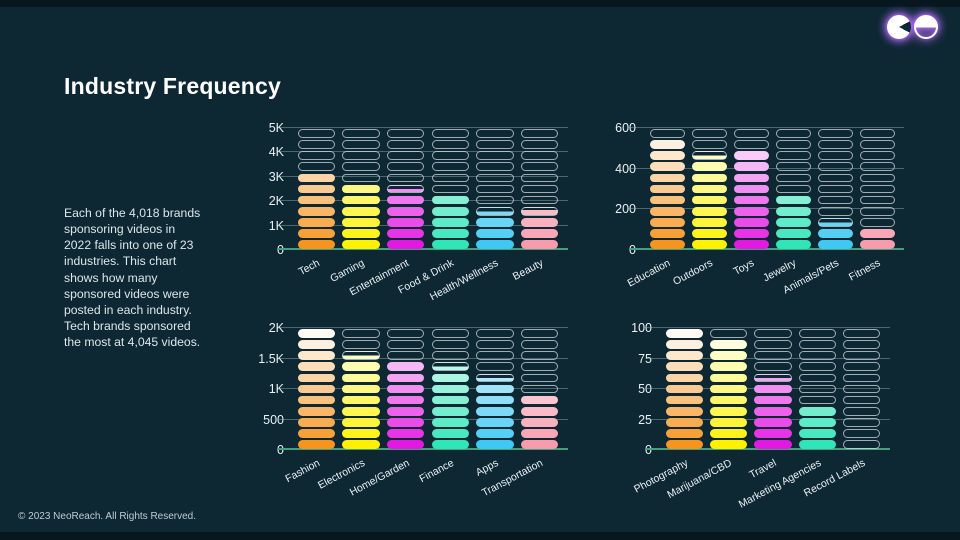 This screenshot has width=960, height=540. What do you see at coordinates (487, 468) in the screenshot?
I see `x-tick-label-apps: Apps` at bounding box center [487, 468].